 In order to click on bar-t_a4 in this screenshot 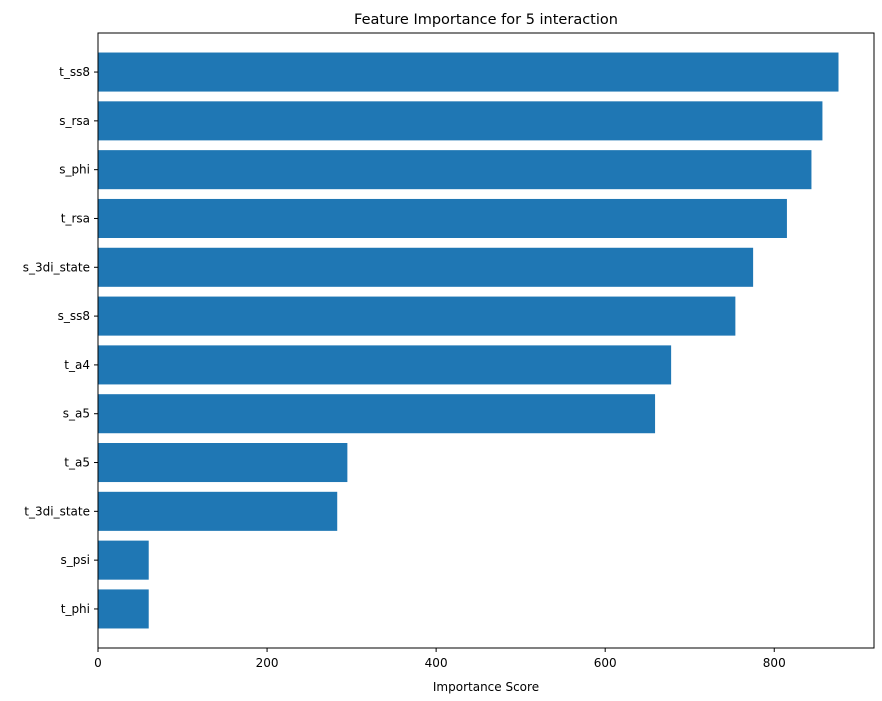, I will do `click(385, 365)`.